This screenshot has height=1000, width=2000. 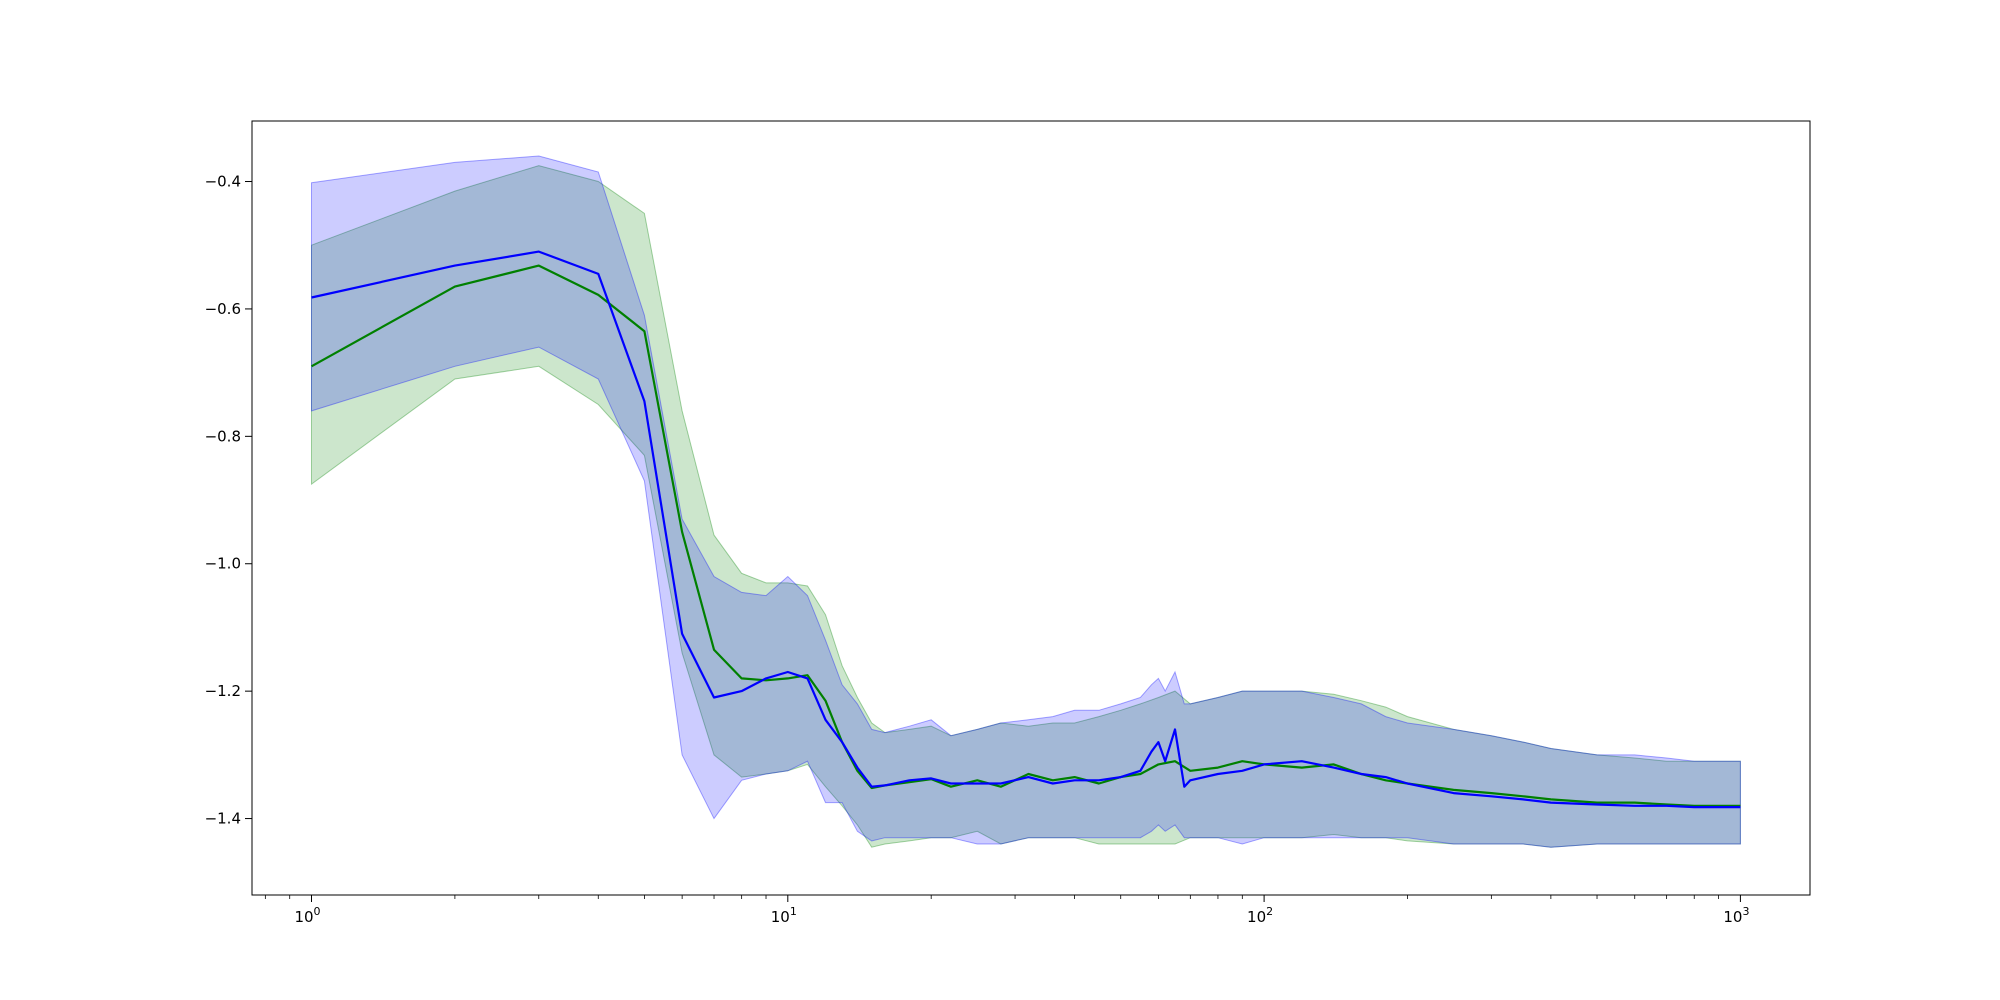 What do you see at coordinates (307, 915) in the screenshot?
I see `x-tick-label: 10⁰` at bounding box center [307, 915].